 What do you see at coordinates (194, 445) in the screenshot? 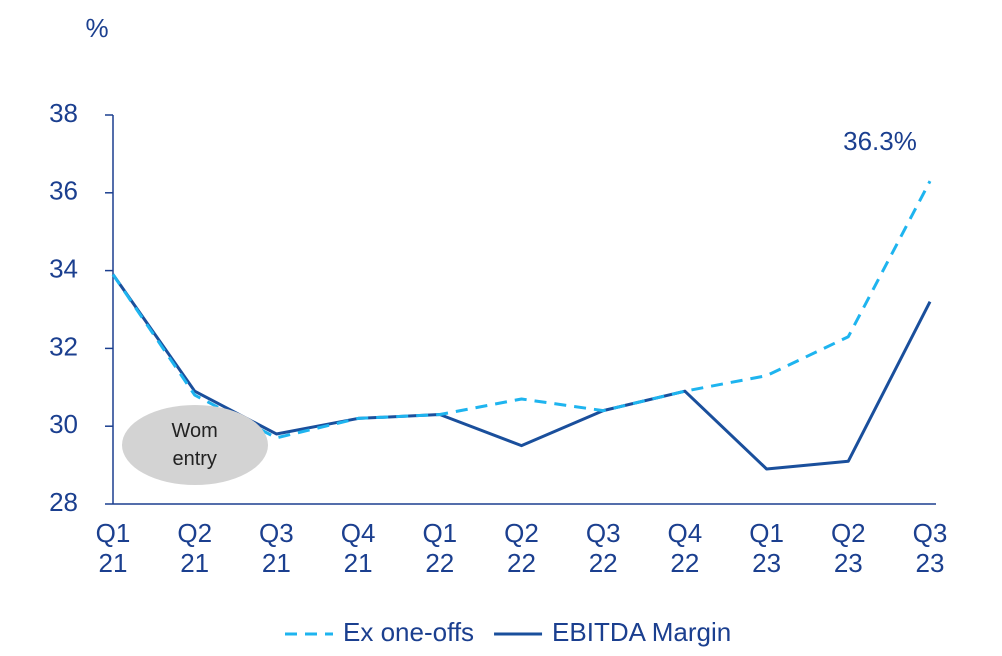
I see `annotation: Wom entry` at bounding box center [194, 445].